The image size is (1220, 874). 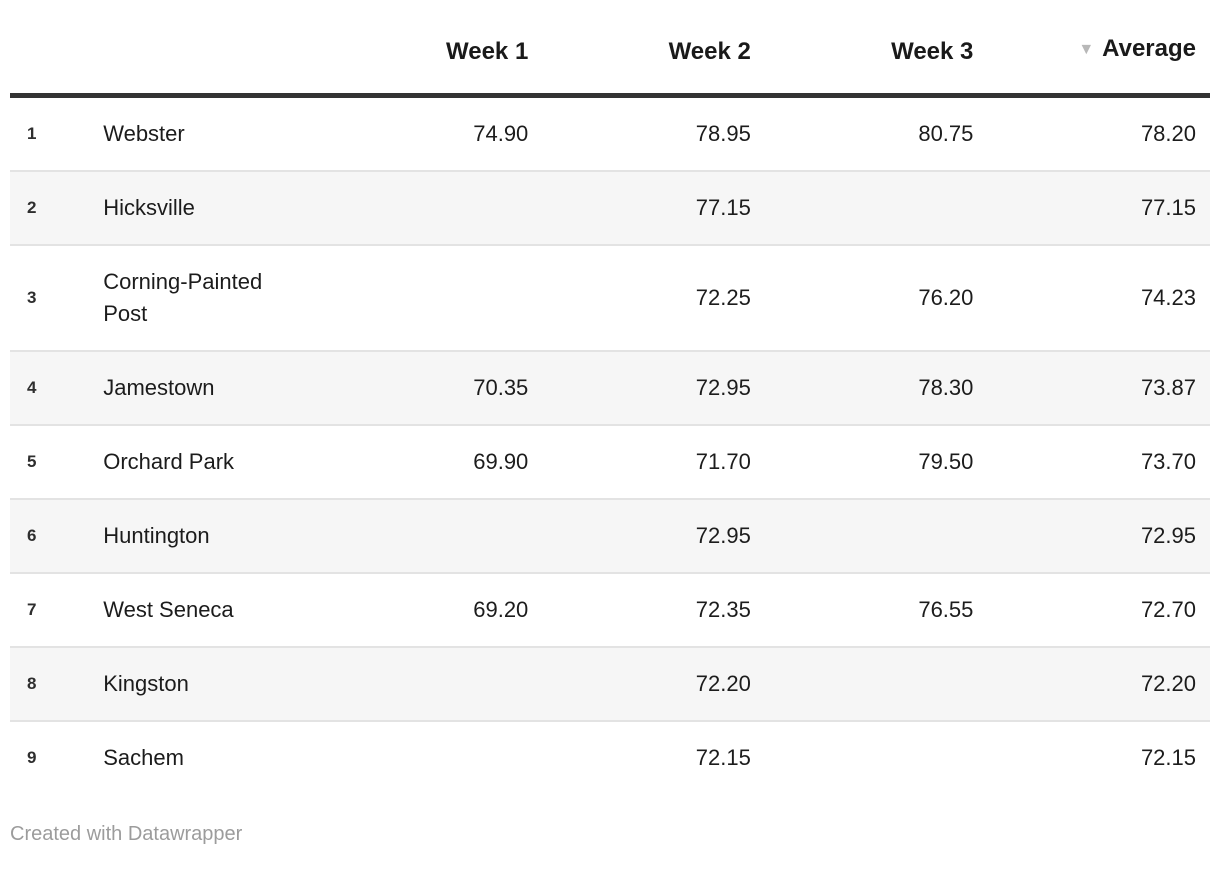 I want to click on rank-cell: 4, so click(x=32, y=387).